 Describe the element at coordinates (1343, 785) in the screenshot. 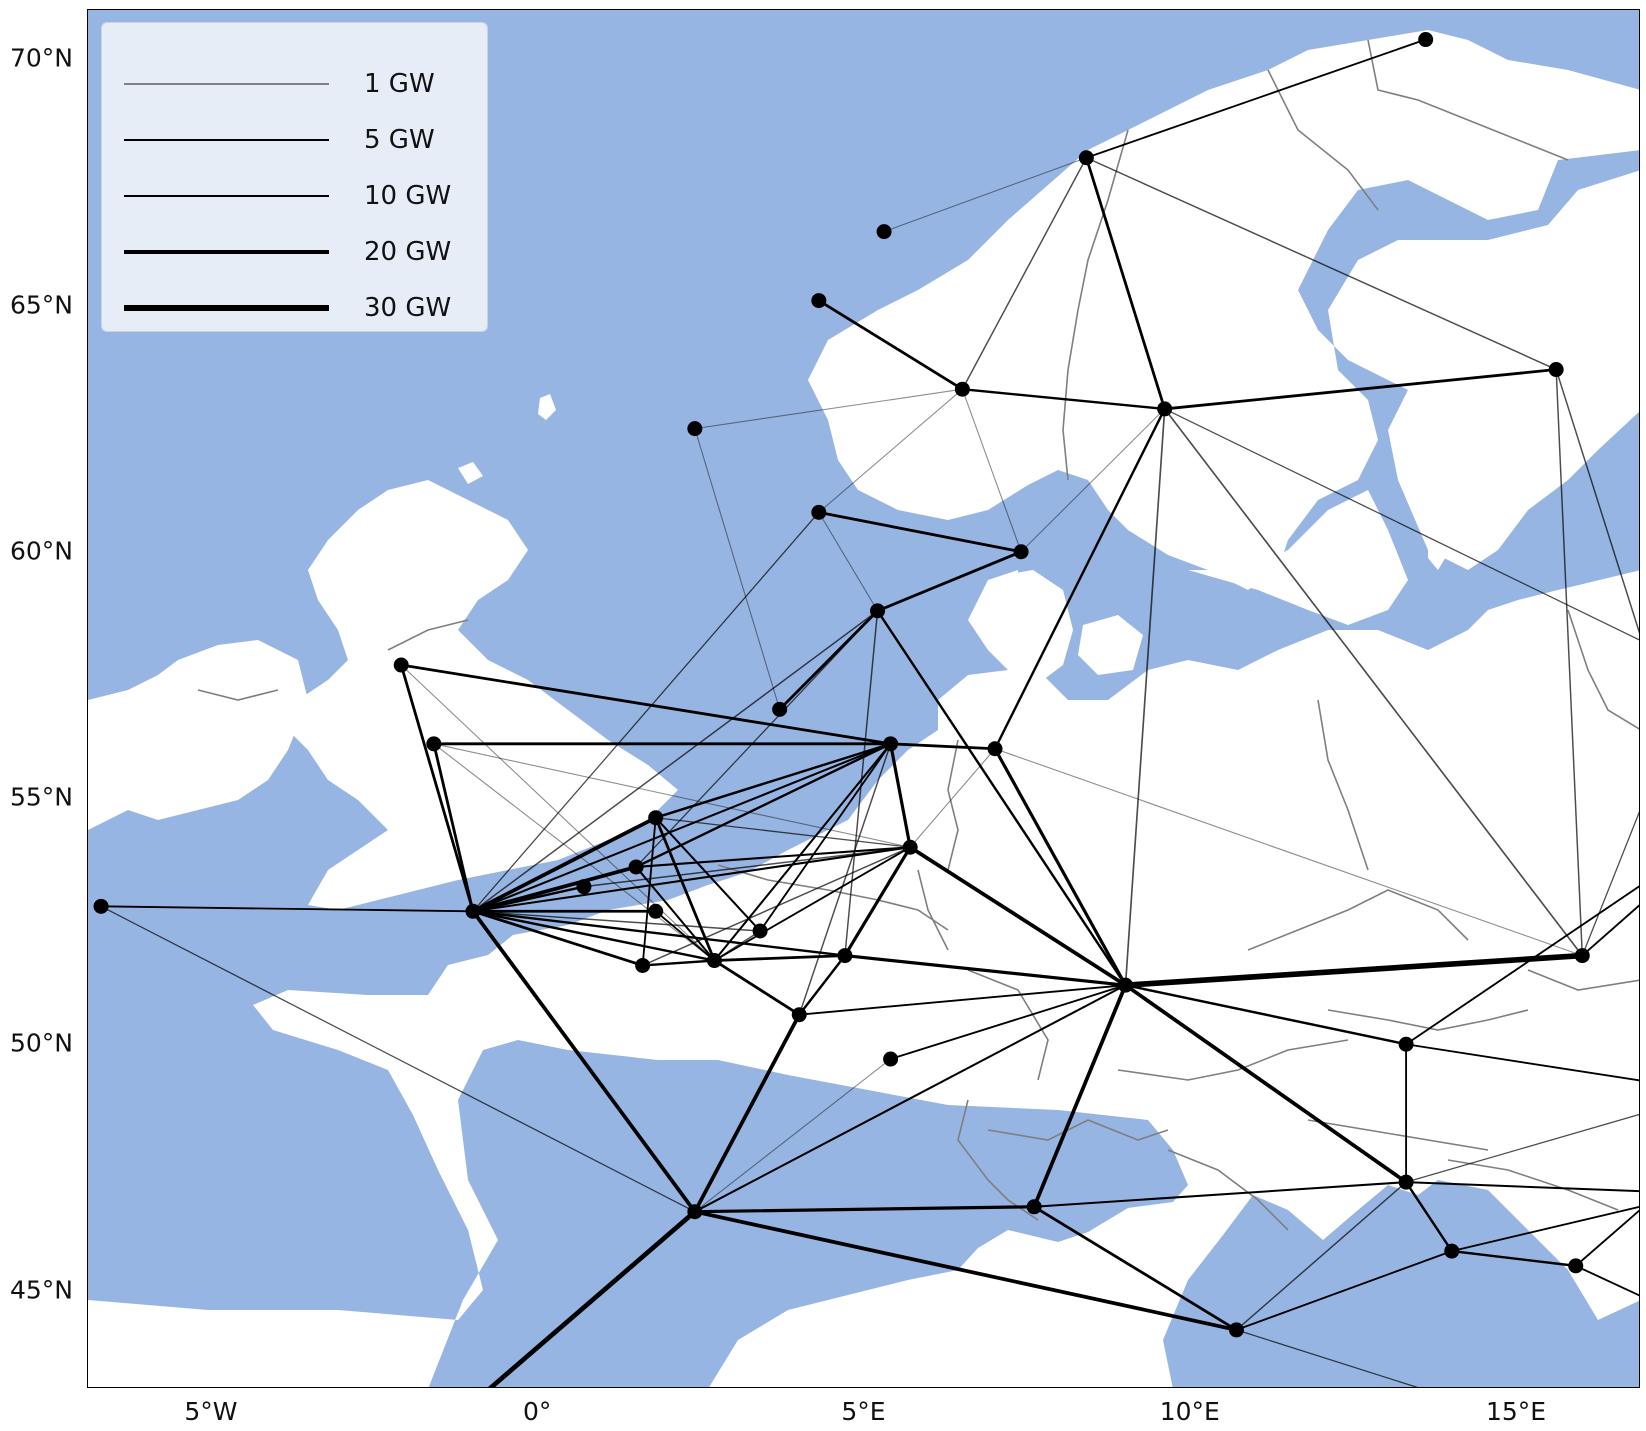

I see `border-de-pl` at that location.